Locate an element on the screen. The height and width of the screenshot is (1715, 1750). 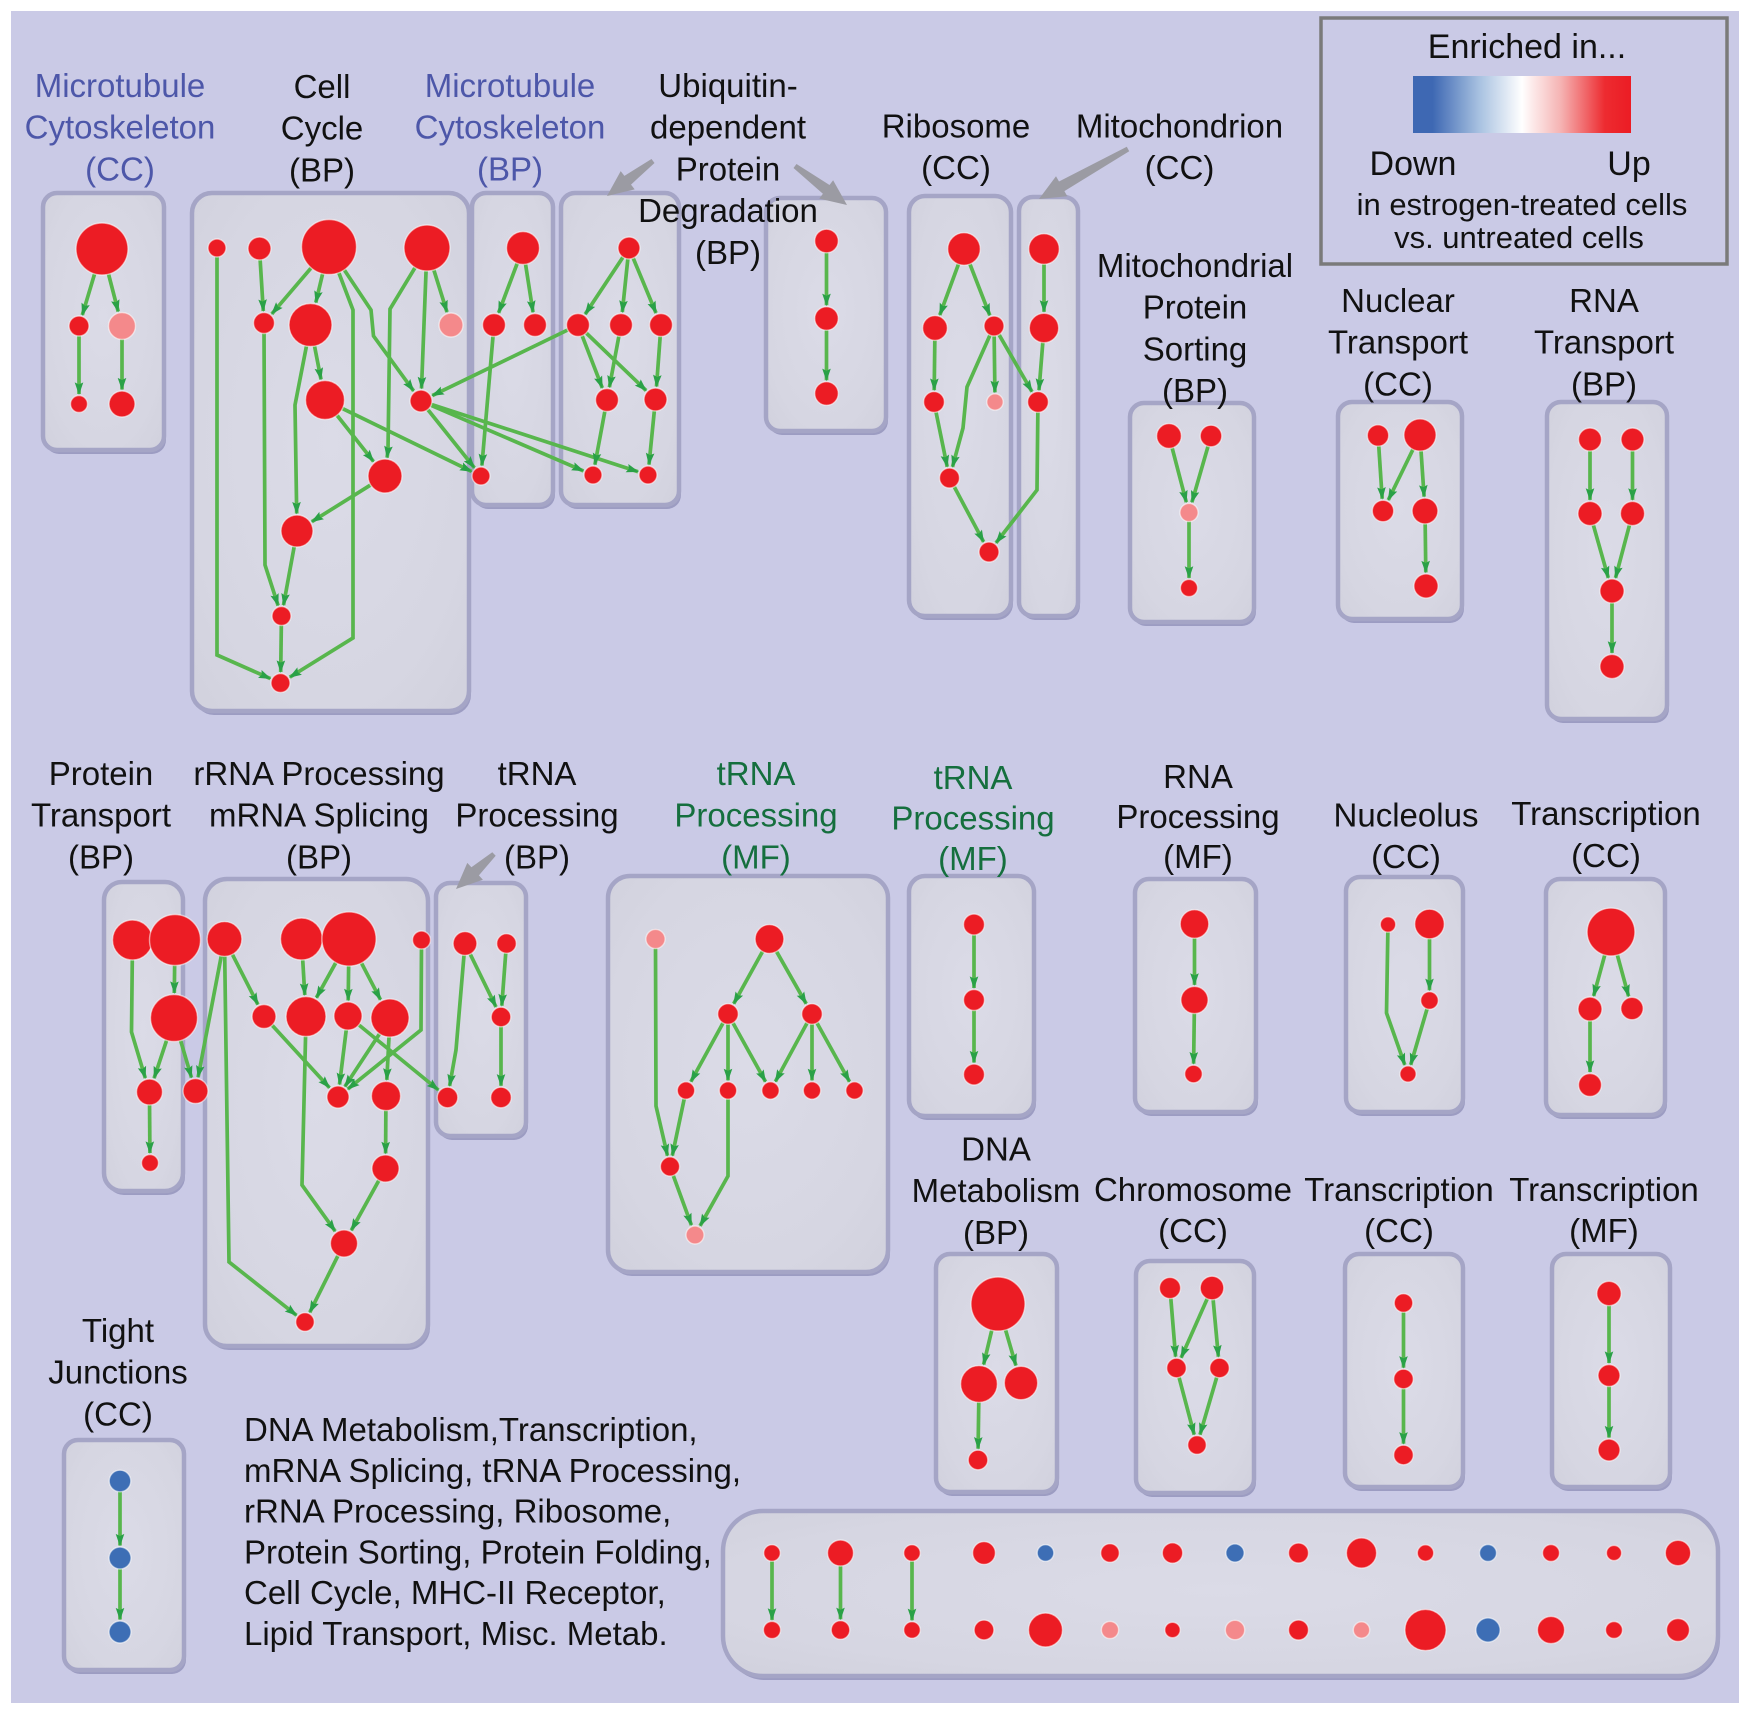
svg-text: Up is located at coordinates (1628, 164).